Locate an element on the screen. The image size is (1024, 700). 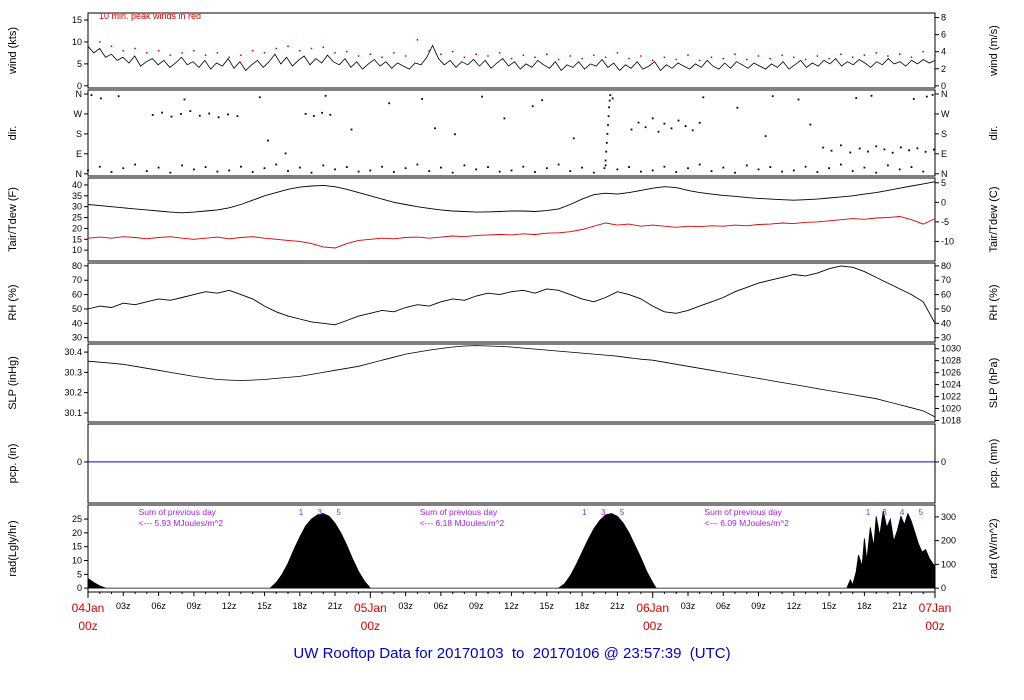
rad-hour-marker: 1 is located at coordinates (868, 512).